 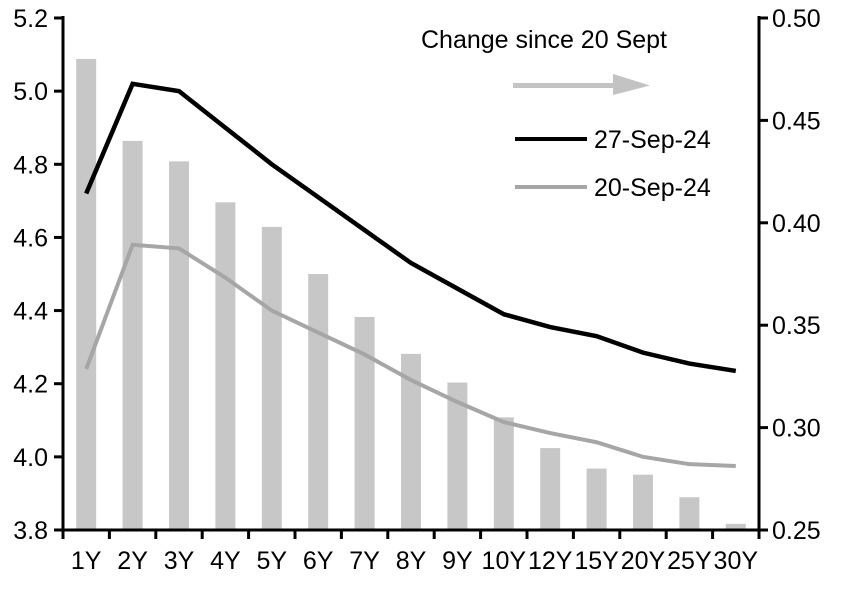 I want to click on x-tick-label-20Y: 20Y, so click(x=643, y=561).